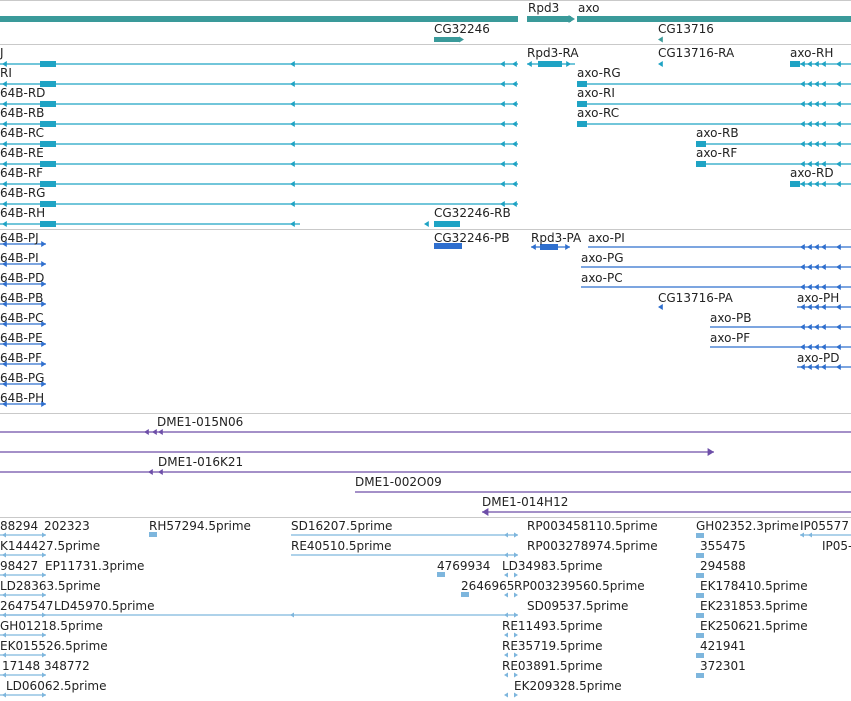 The height and width of the screenshot is (701, 851). What do you see at coordinates (553, 53) in the screenshot?
I see `mrna-label: Rpd3-RA` at bounding box center [553, 53].